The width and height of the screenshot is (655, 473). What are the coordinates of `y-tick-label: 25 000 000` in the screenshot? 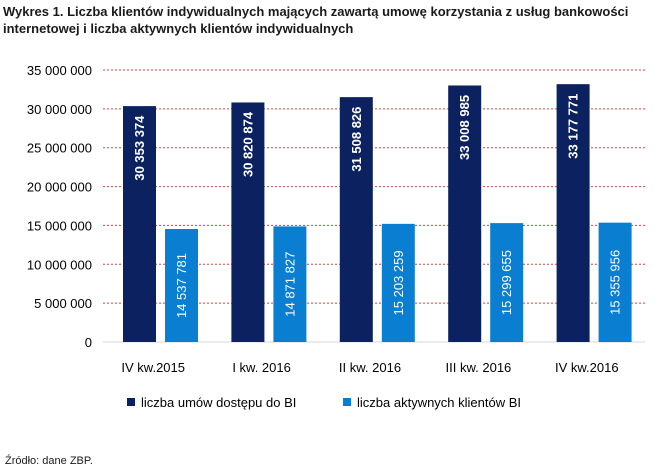 It's located at (59, 148).